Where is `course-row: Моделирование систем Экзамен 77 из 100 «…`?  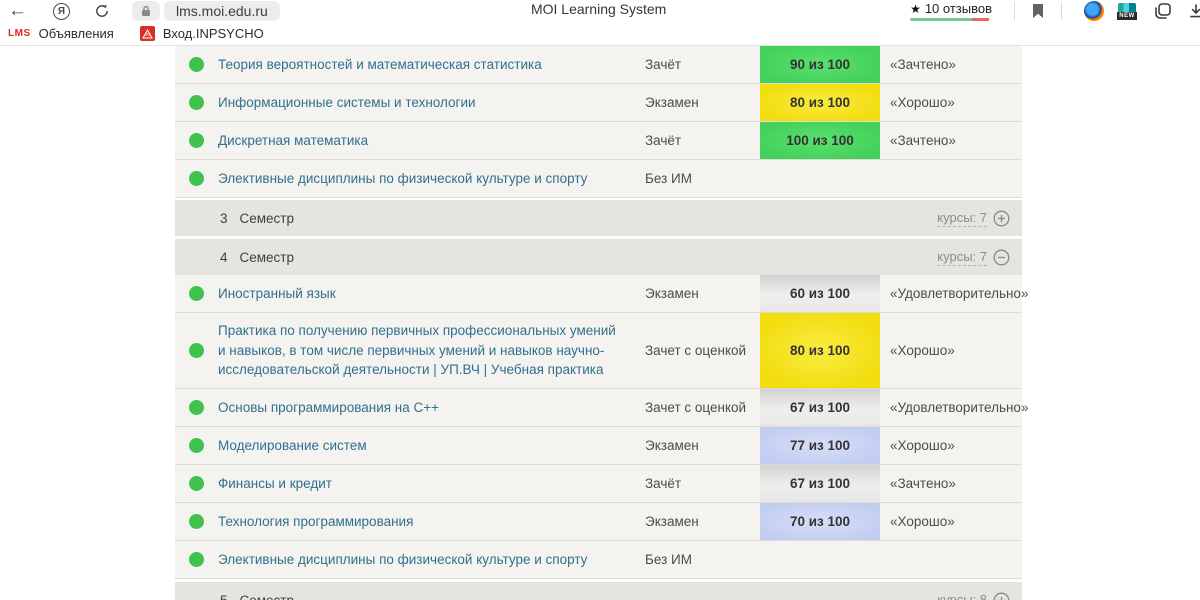
course-row: Моделирование систем Экзамен 77 из 100 «… is located at coordinates (598, 446).